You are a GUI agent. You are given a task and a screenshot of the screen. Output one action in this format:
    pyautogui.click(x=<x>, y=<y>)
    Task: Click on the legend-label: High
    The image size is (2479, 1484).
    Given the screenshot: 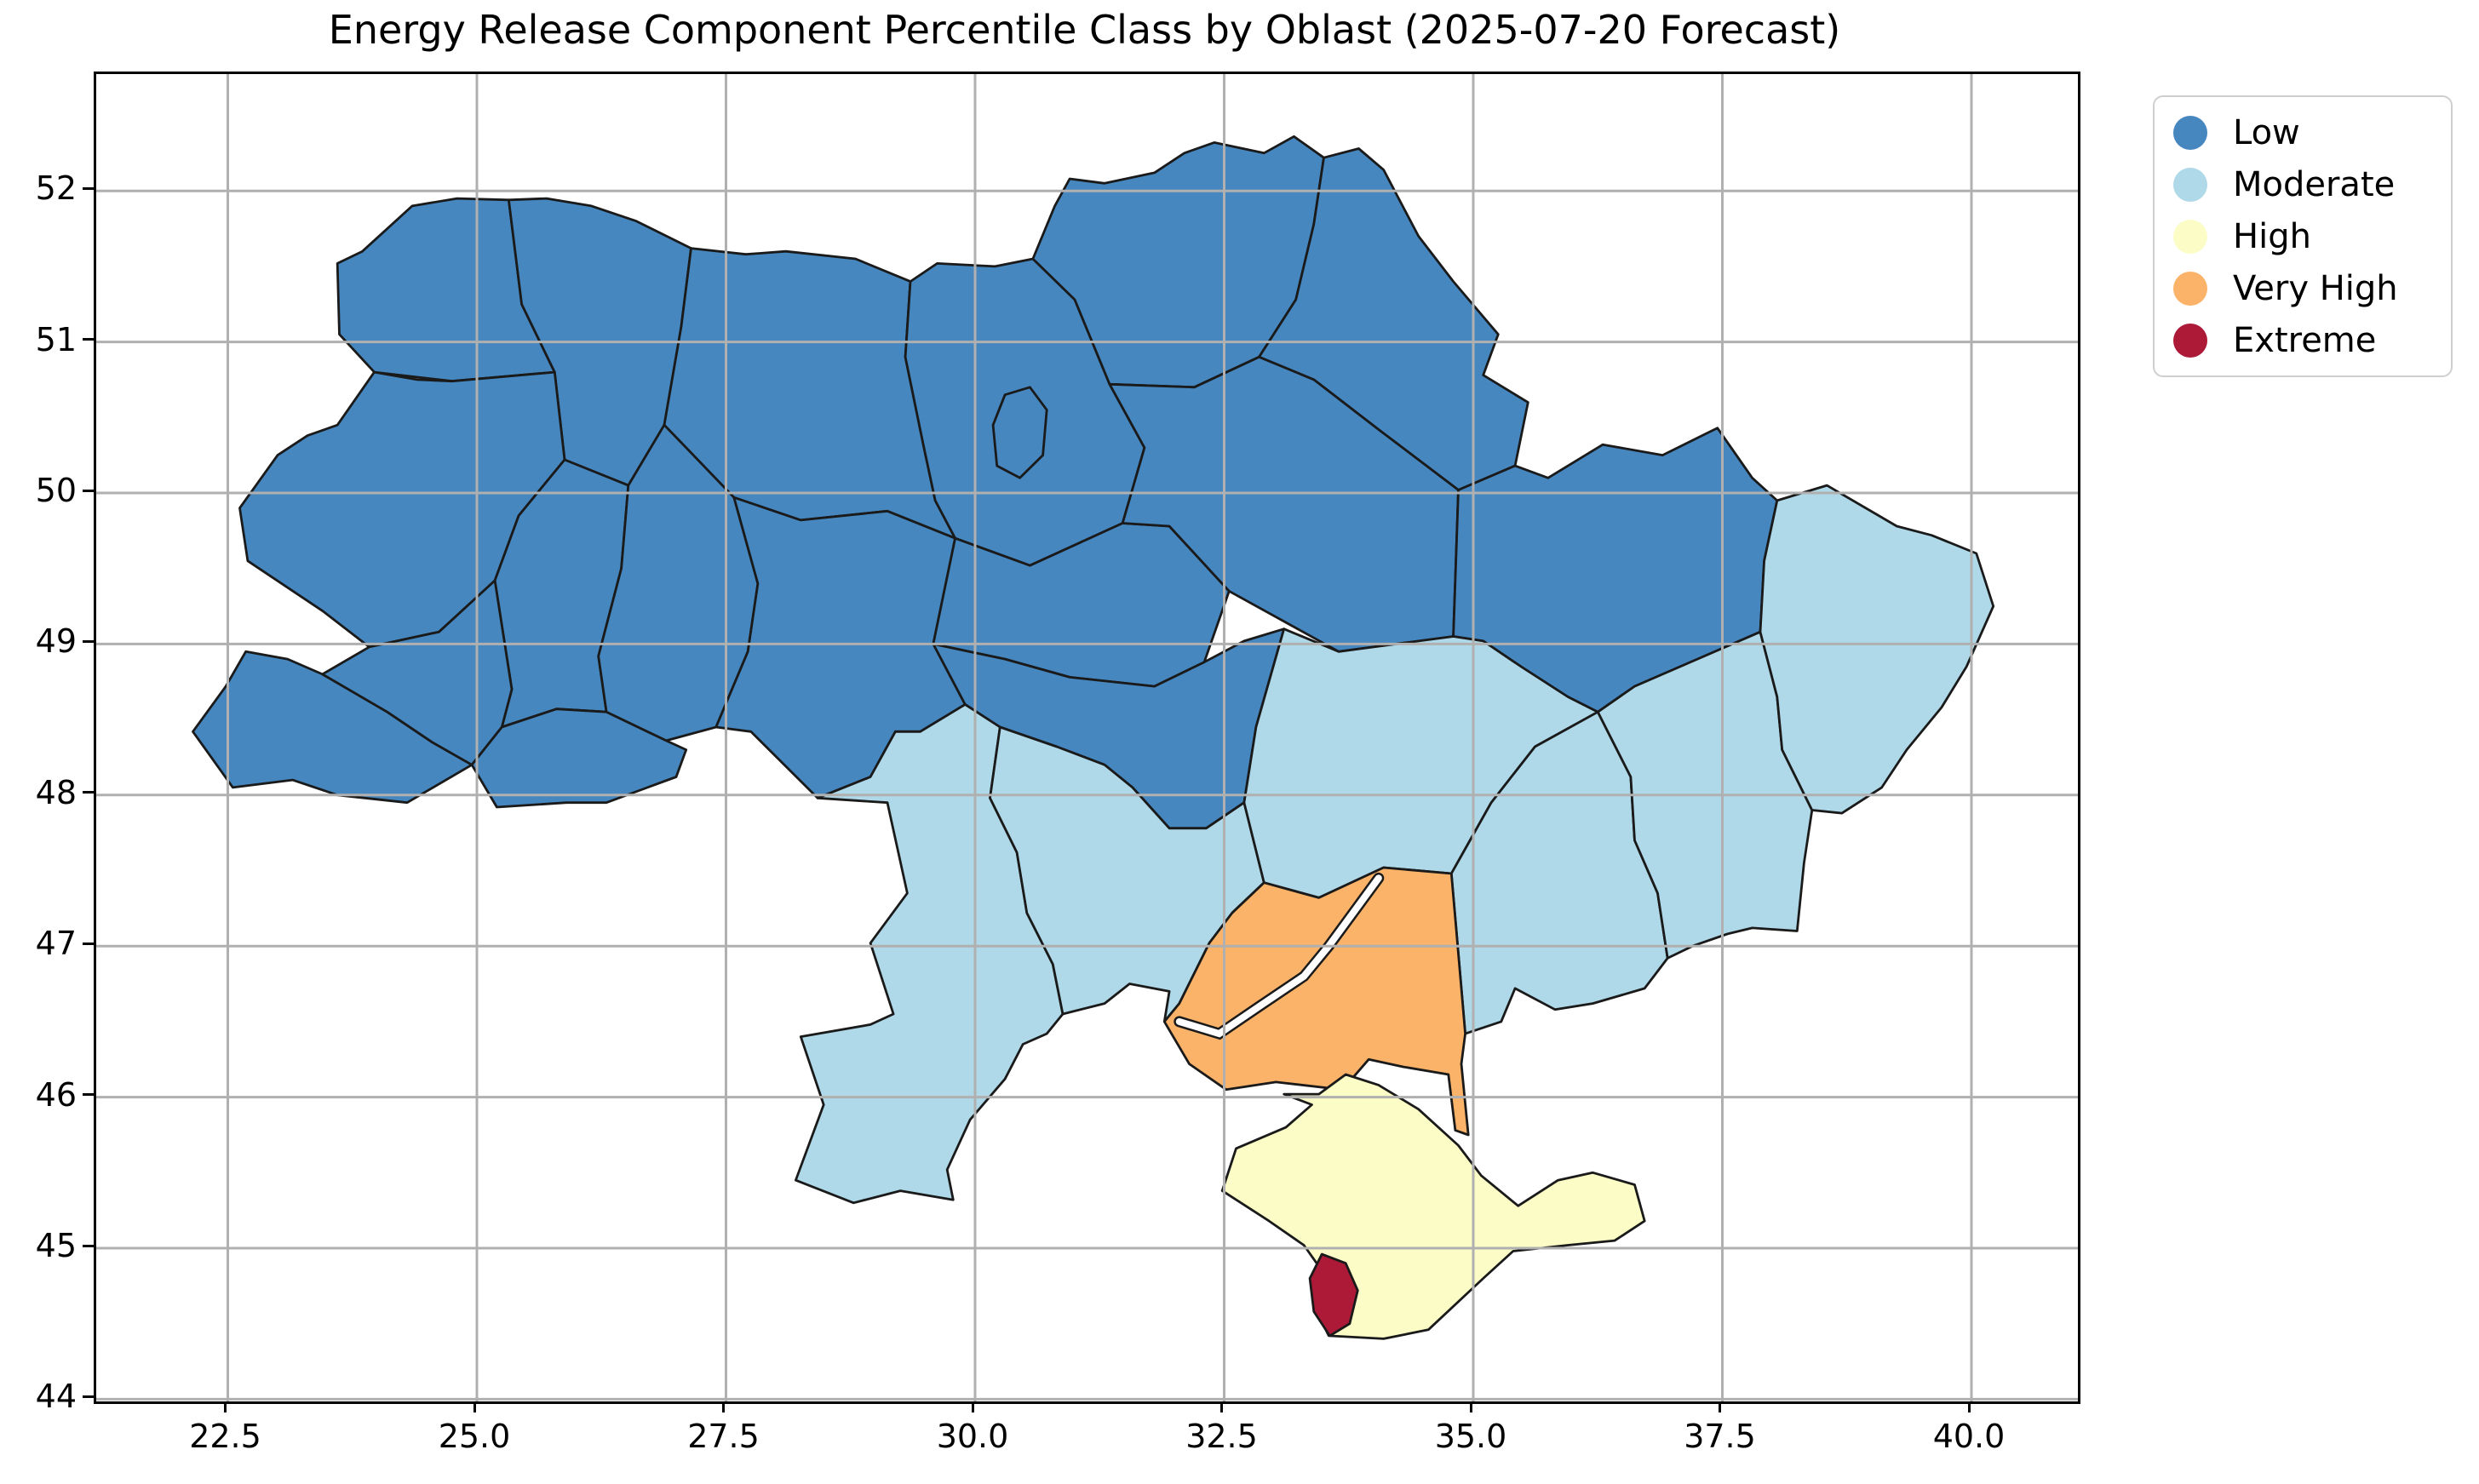 What is the action you would take?
    pyautogui.click(x=2272, y=236)
    